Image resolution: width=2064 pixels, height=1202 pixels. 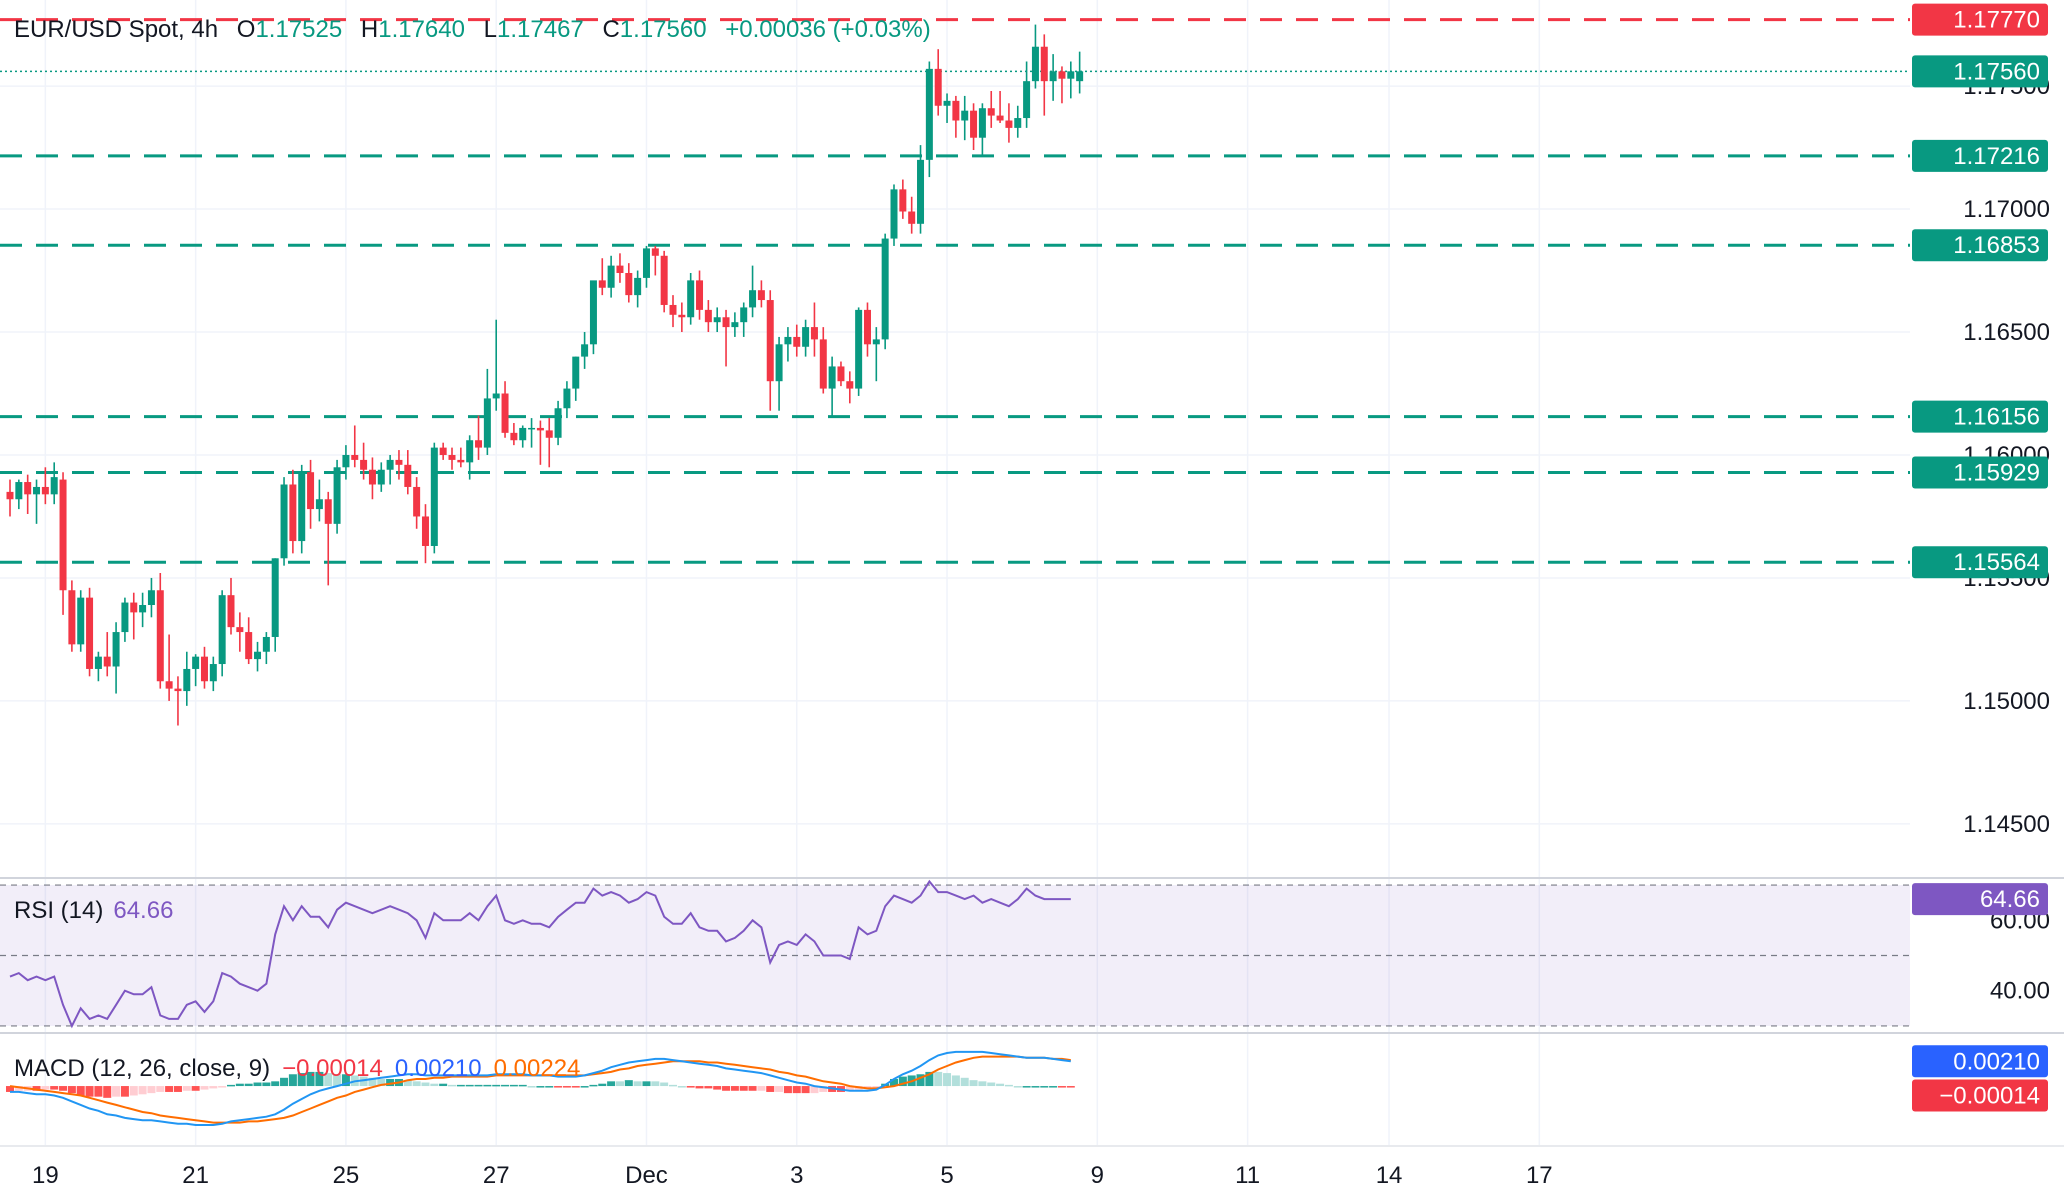 I want to click on rsi-legend: RSI (14) 64.66, so click(x=93, y=911).